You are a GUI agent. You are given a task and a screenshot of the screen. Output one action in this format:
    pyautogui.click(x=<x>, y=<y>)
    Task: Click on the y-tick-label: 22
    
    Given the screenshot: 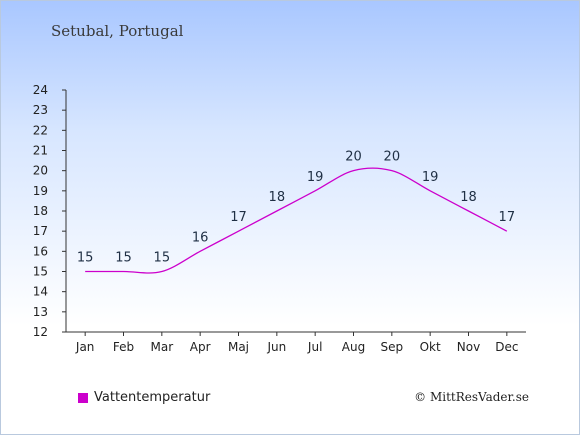 What is the action you would take?
    pyautogui.click(x=40, y=130)
    